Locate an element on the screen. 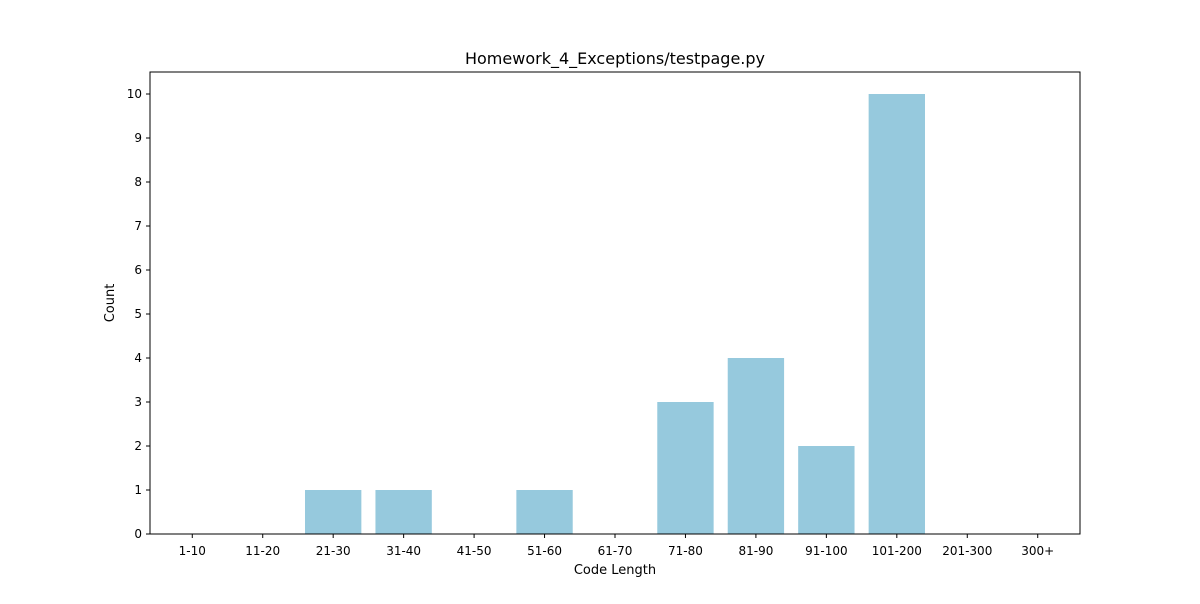 This screenshot has width=1200, height=604. x-tick-label: 101-200 is located at coordinates (897, 551).